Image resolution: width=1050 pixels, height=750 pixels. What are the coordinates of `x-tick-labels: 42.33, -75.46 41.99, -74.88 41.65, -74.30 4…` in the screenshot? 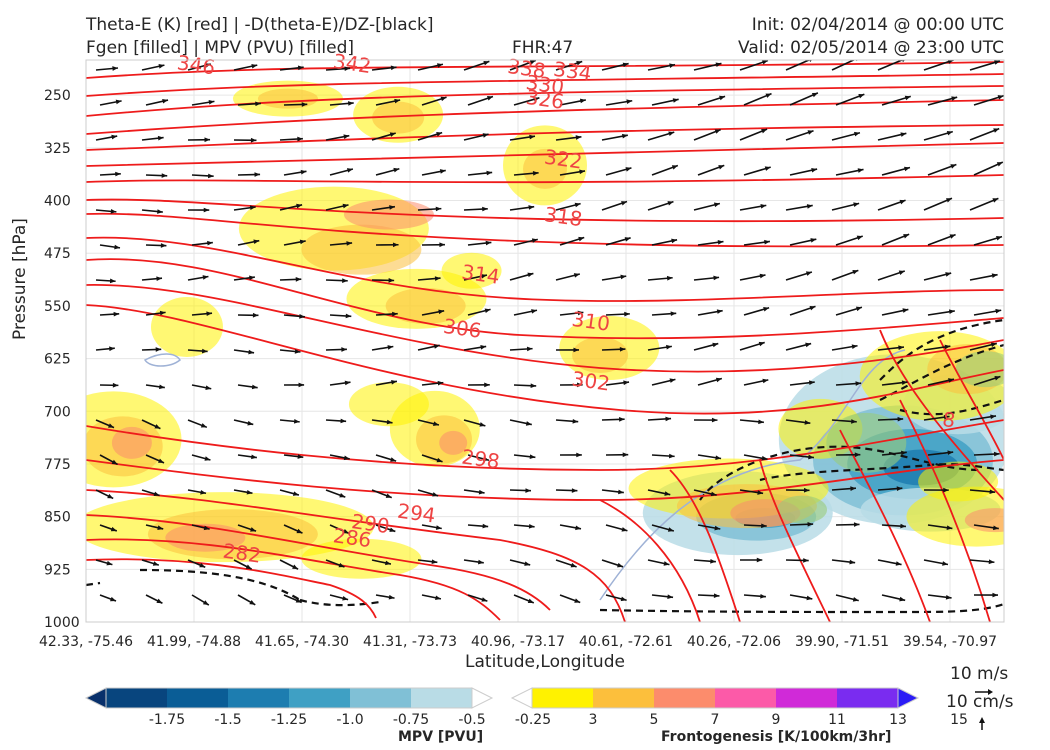 It's located at (518, 642).